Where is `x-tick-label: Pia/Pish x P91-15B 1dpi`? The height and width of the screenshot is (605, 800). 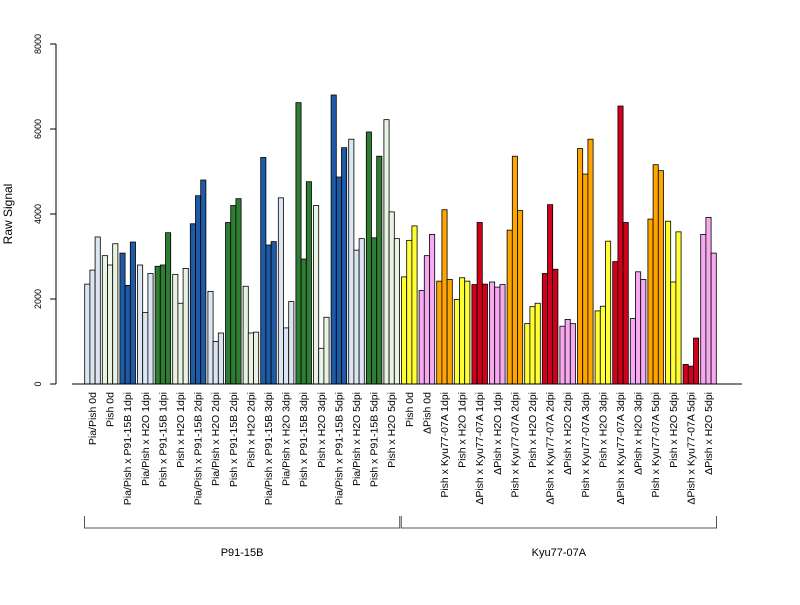 x-tick-label: Pia/Pish x P91-15B 1dpi is located at coordinates (128, 448).